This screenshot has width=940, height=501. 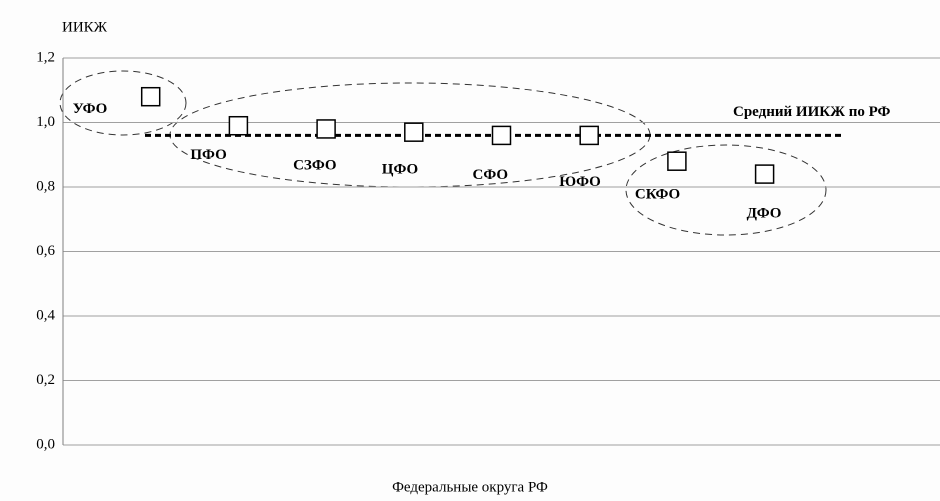 I want to click on x-axis-label: Федеральные округа РФ, so click(x=470, y=487).